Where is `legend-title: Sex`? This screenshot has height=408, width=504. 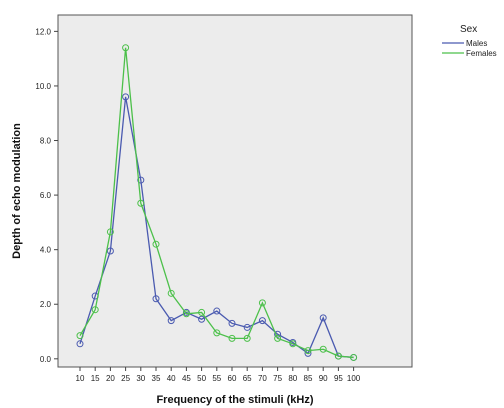 legend-title: Sex is located at coordinates (468, 29).